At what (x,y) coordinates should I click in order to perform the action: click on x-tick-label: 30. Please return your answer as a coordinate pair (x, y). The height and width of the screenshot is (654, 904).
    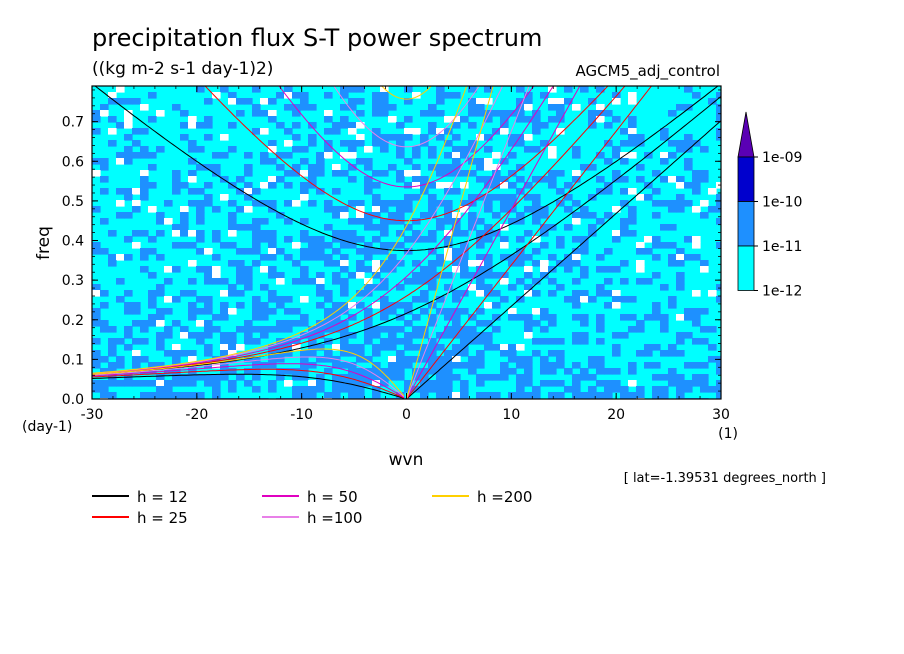
    Looking at the image, I should click on (721, 415).